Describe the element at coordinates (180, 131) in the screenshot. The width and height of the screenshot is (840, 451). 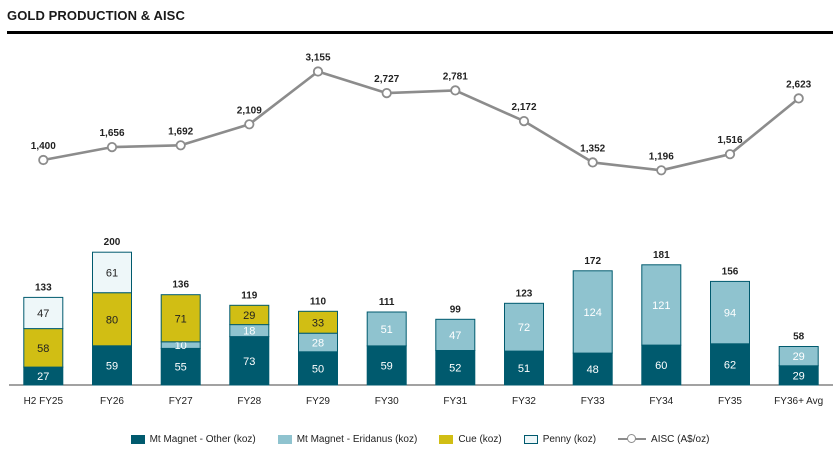
I see `aisc-point-label: 1,692` at that location.